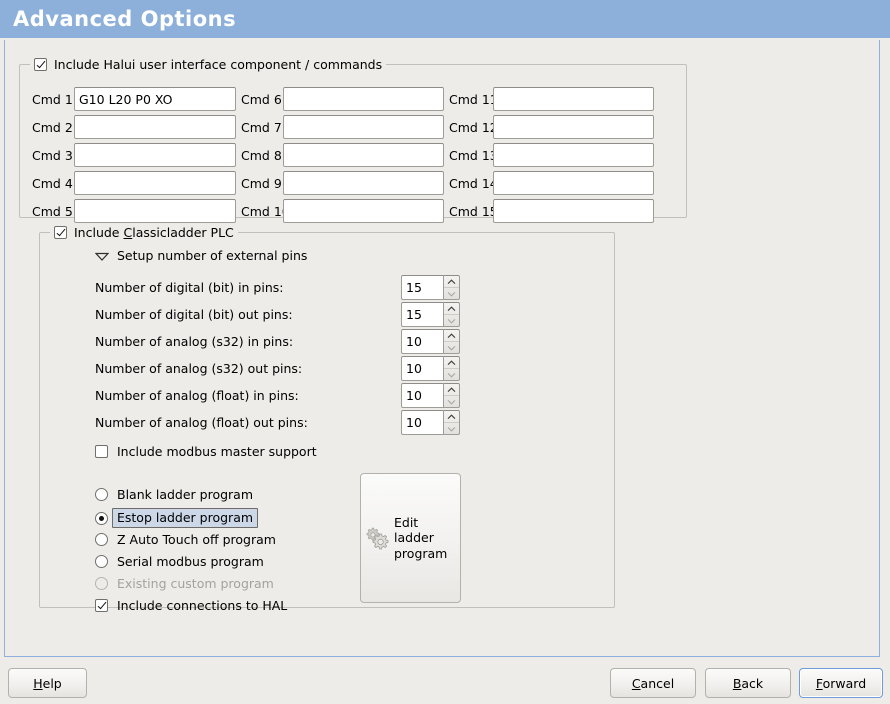 This screenshot has height=704, width=890. Describe the element at coordinates (422, 395) in the screenshot. I see `spinner-input-analog-float-in` at that location.